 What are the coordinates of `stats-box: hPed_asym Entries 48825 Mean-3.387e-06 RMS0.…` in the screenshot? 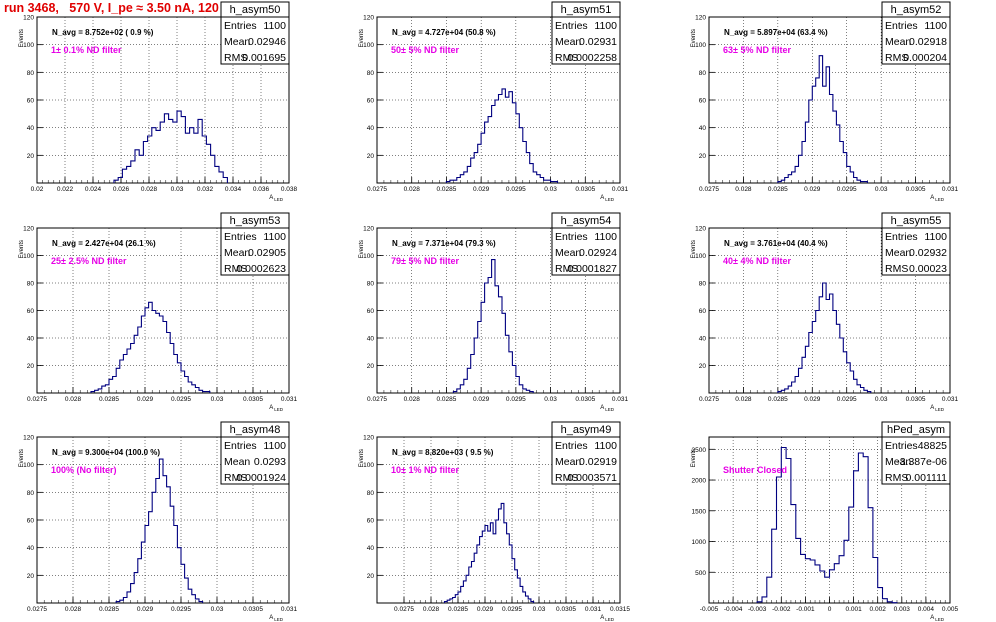 It's located at (916, 453).